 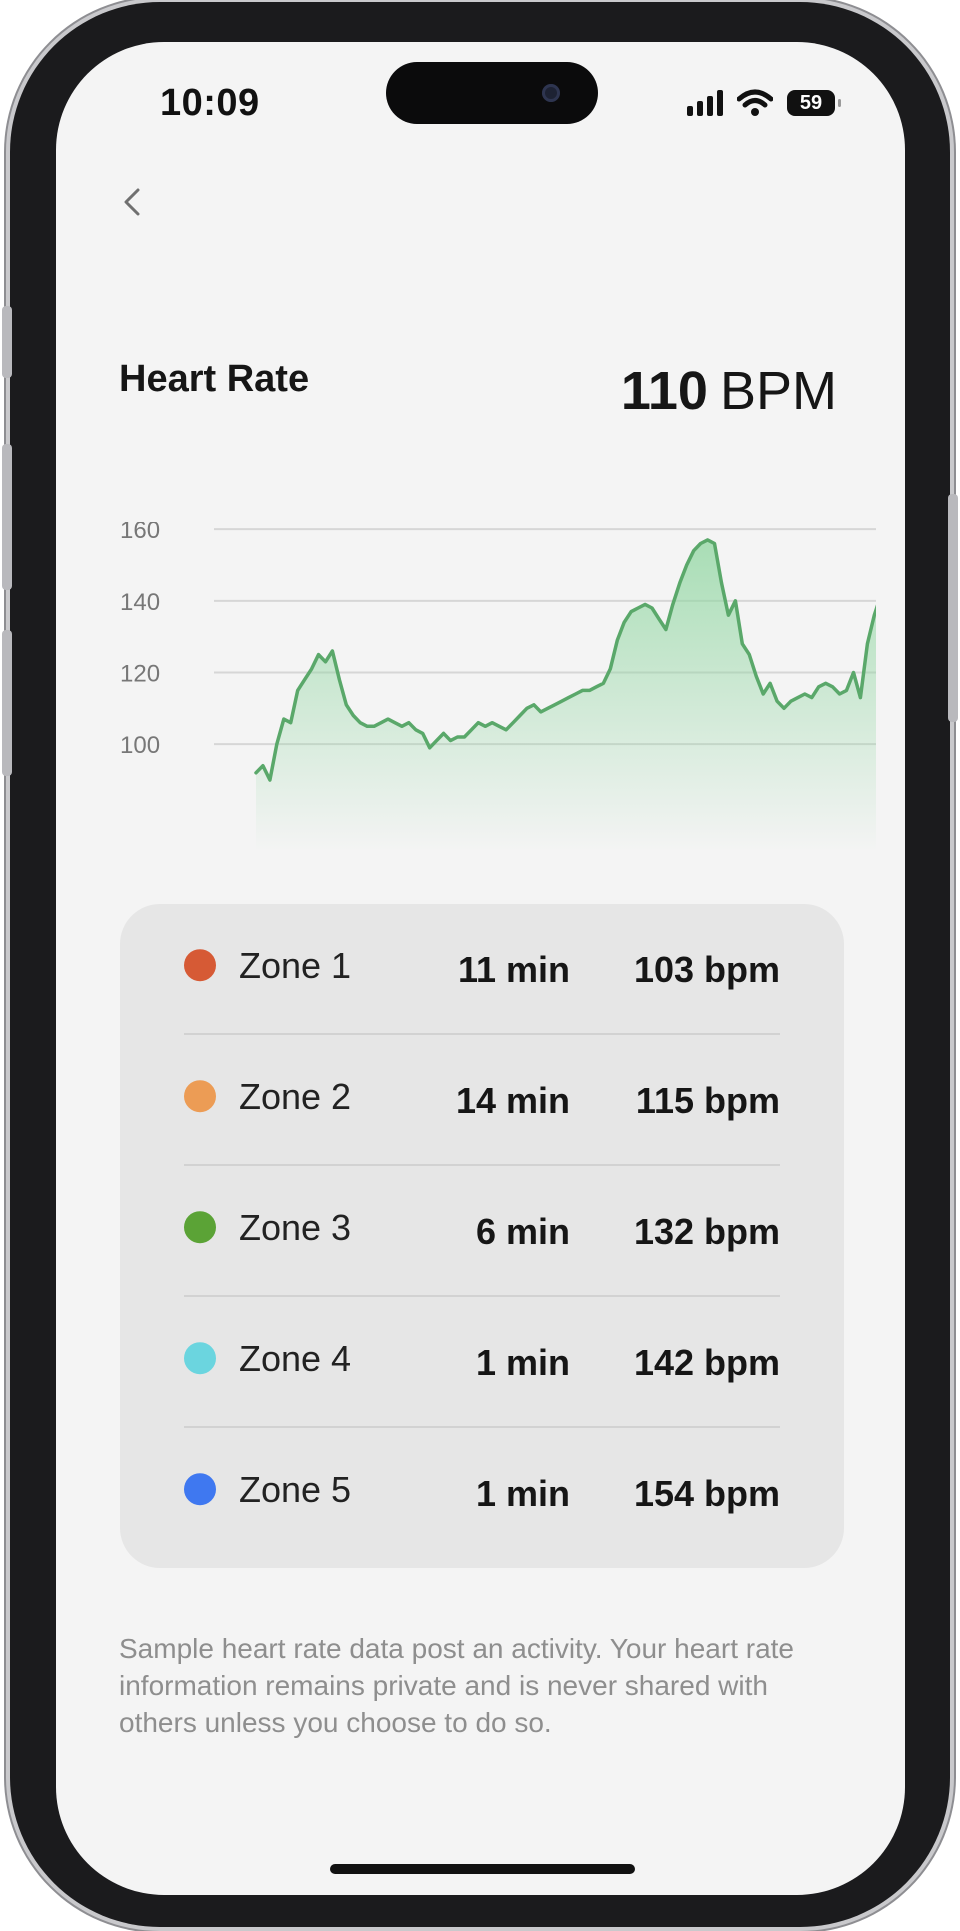 I want to click on zone-row: Zone 3 6 min 132 bpm, so click(x=482, y=1231).